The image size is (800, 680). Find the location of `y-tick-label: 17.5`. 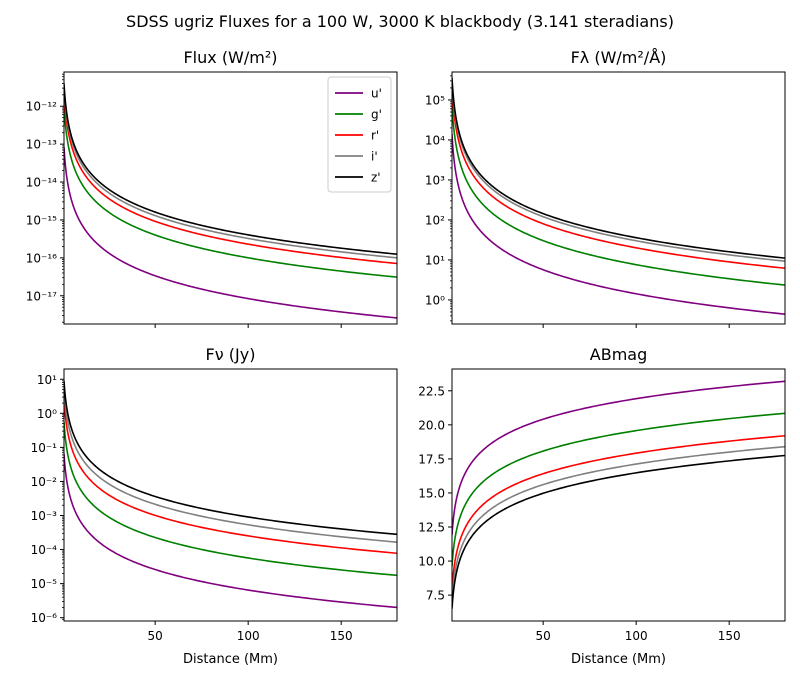

y-tick-label: 17.5 is located at coordinates (431, 459).